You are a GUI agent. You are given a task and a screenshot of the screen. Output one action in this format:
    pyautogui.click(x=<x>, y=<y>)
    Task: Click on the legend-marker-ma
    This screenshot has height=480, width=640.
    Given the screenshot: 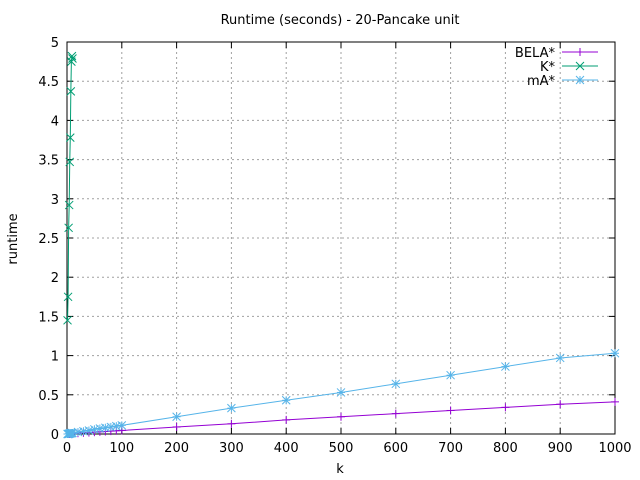 What is the action you would take?
    pyautogui.click(x=580, y=80)
    